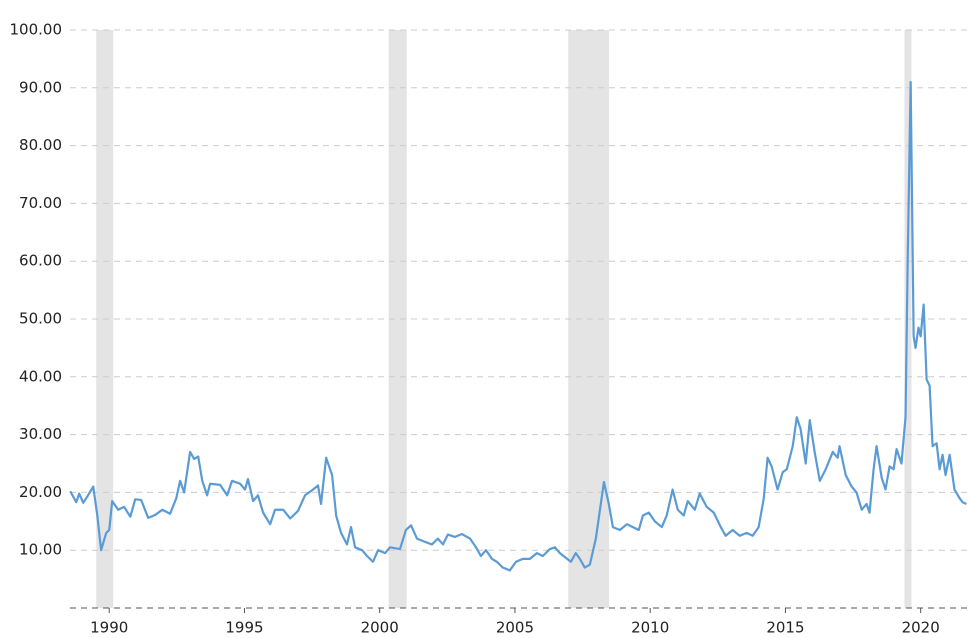 The width and height of the screenshot is (970, 638). Describe the element at coordinates (109, 628) in the screenshot. I see `x-tick-label: 1990` at that location.